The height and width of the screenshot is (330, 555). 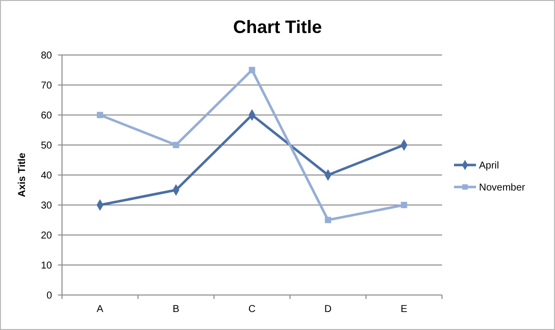 What do you see at coordinates (328, 309) in the screenshot?
I see `x-tick-label: D` at bounding box center [328, 309].